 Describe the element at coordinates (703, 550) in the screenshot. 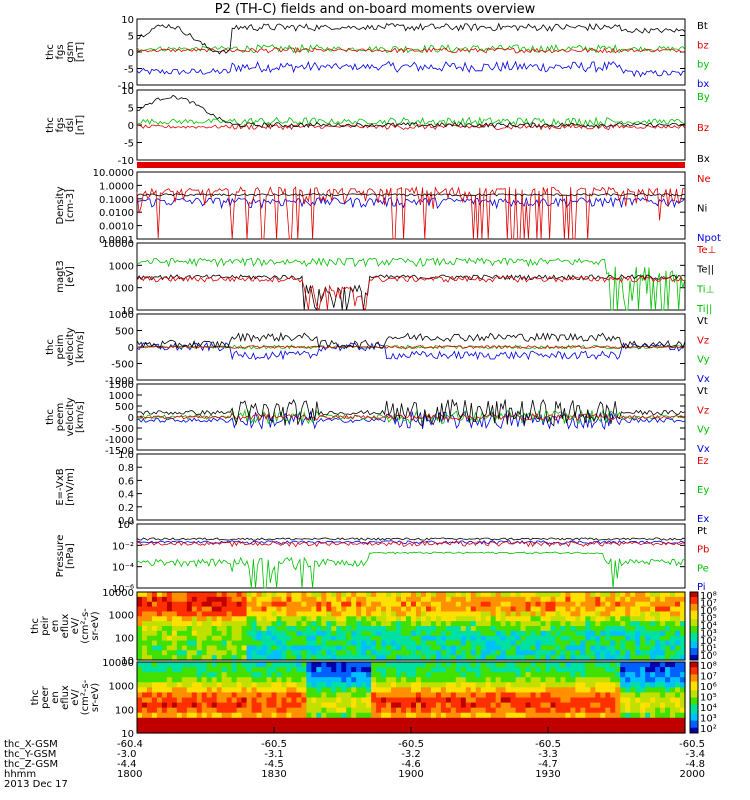

I see `legend-Pb: Pb` at that location.